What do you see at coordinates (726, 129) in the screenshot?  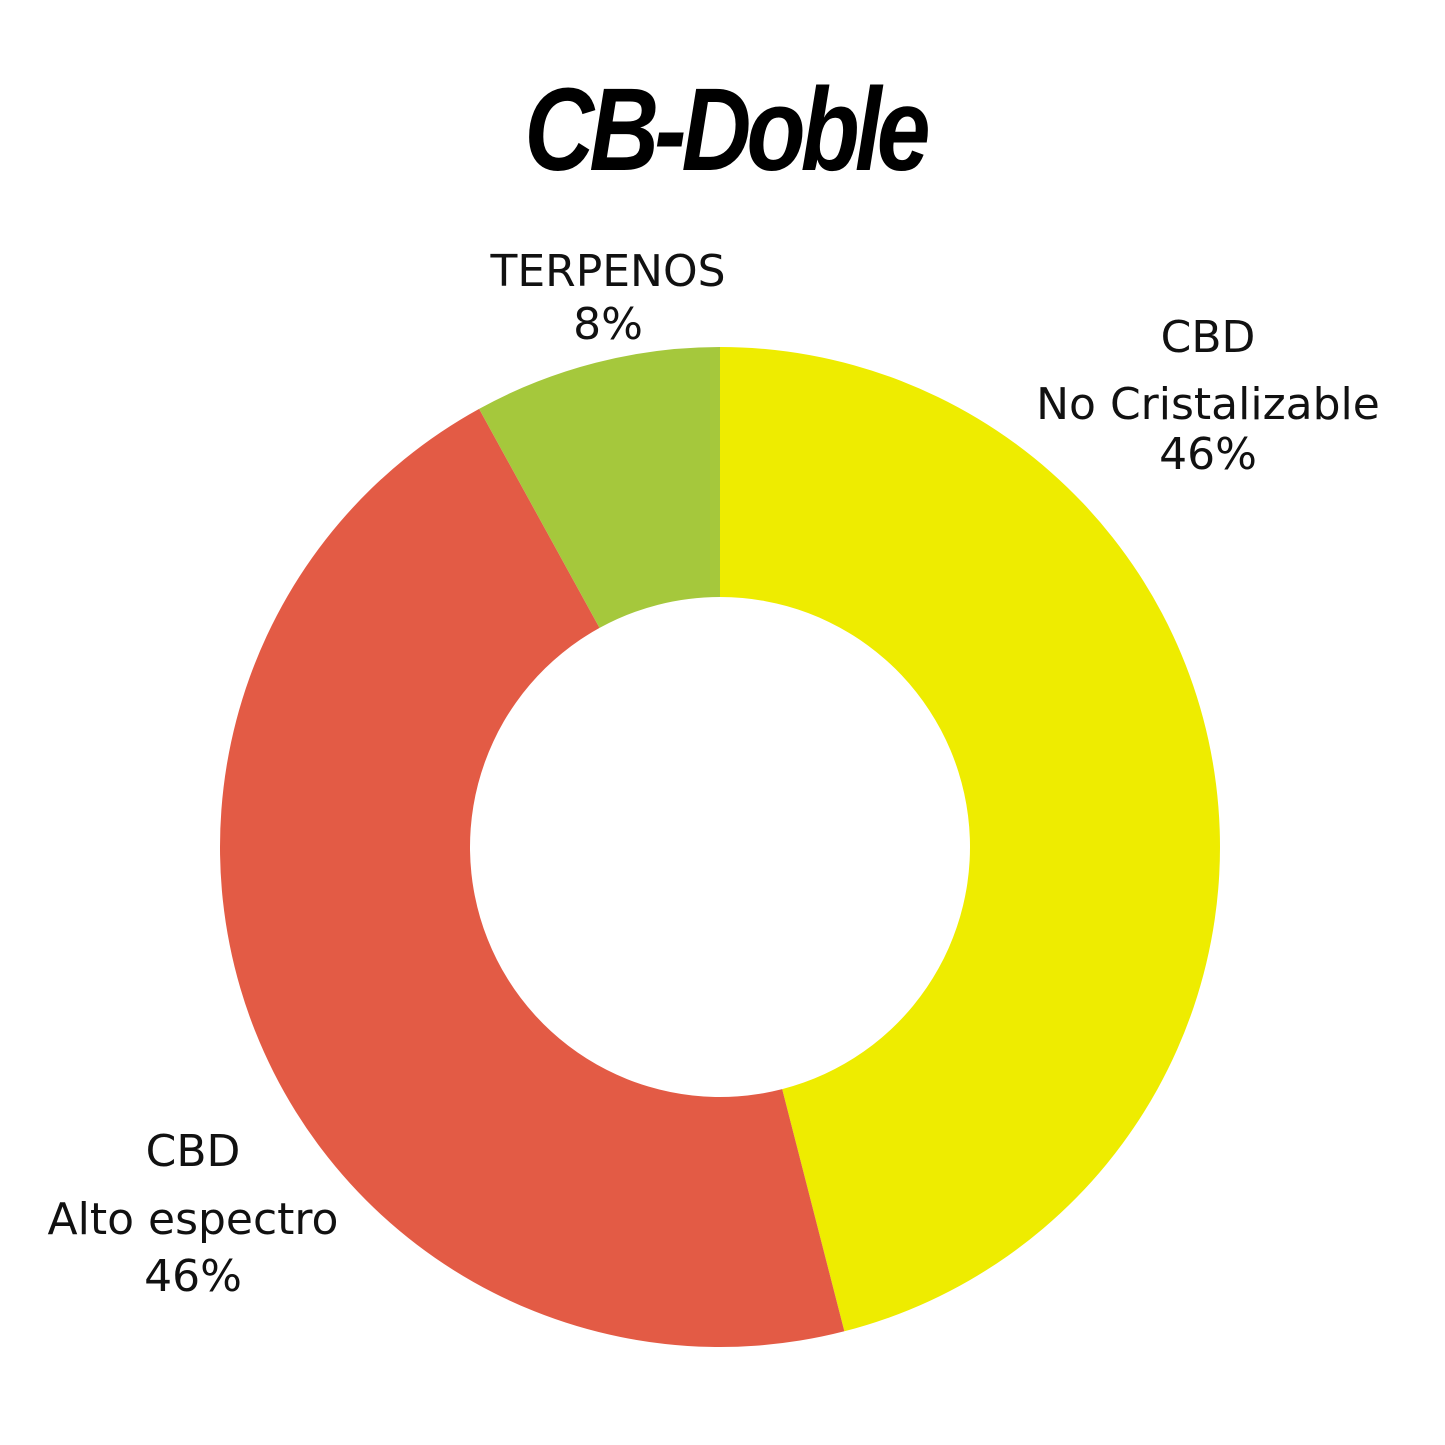 I see `chart-title: CB-Doble` at bounding box center [726, 129].